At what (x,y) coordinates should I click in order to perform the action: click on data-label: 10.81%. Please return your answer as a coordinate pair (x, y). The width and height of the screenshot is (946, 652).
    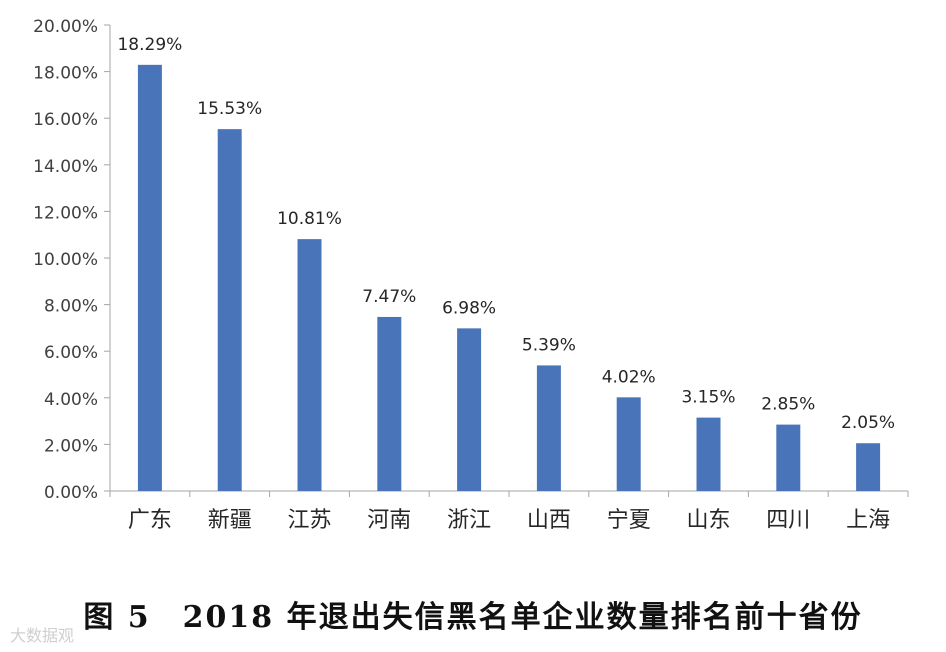
    Looking at the image, I should click on (309, 219).